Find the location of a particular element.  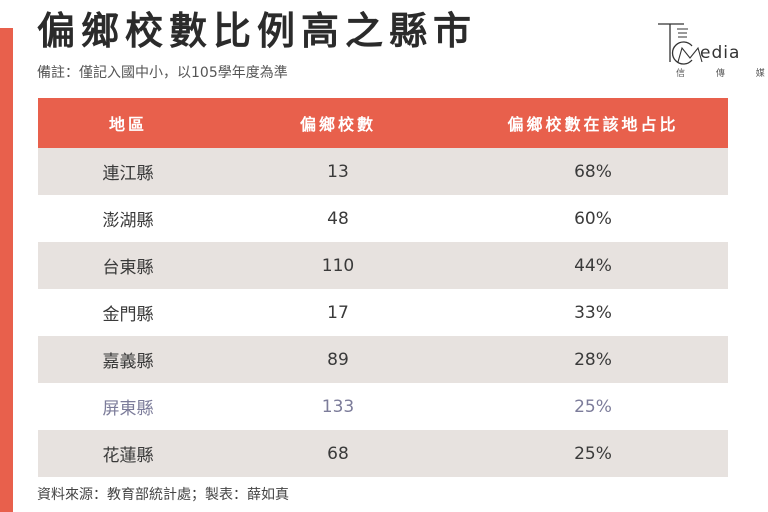

cell-share: 28% is located at coordinates (593, 359).